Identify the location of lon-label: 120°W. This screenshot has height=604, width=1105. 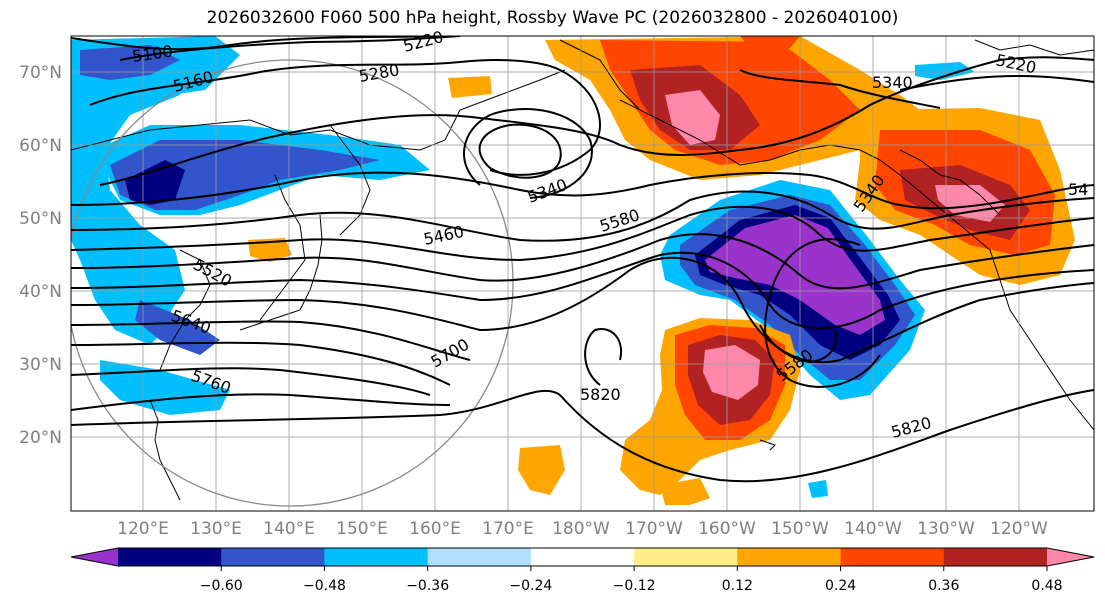
(1019, 529).